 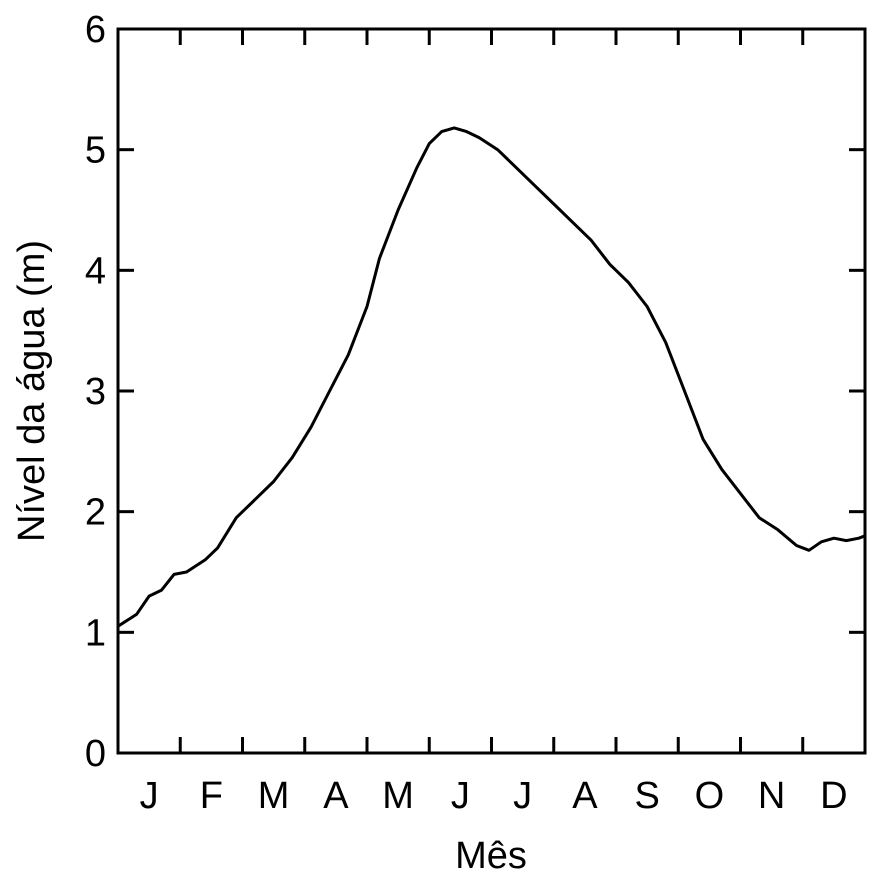 I want to click on y-tick-label: 4, so click(x=95, y=271).